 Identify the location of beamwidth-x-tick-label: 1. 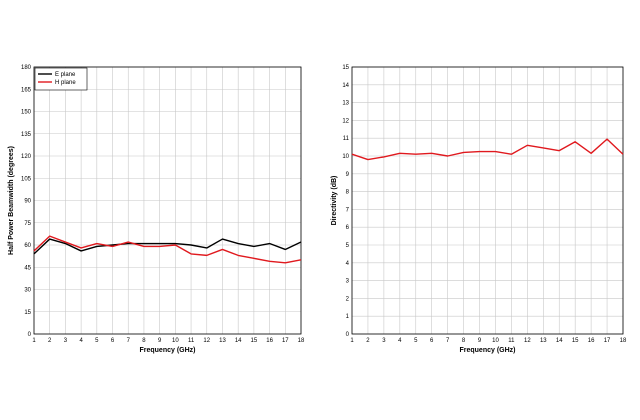
(34, 341).